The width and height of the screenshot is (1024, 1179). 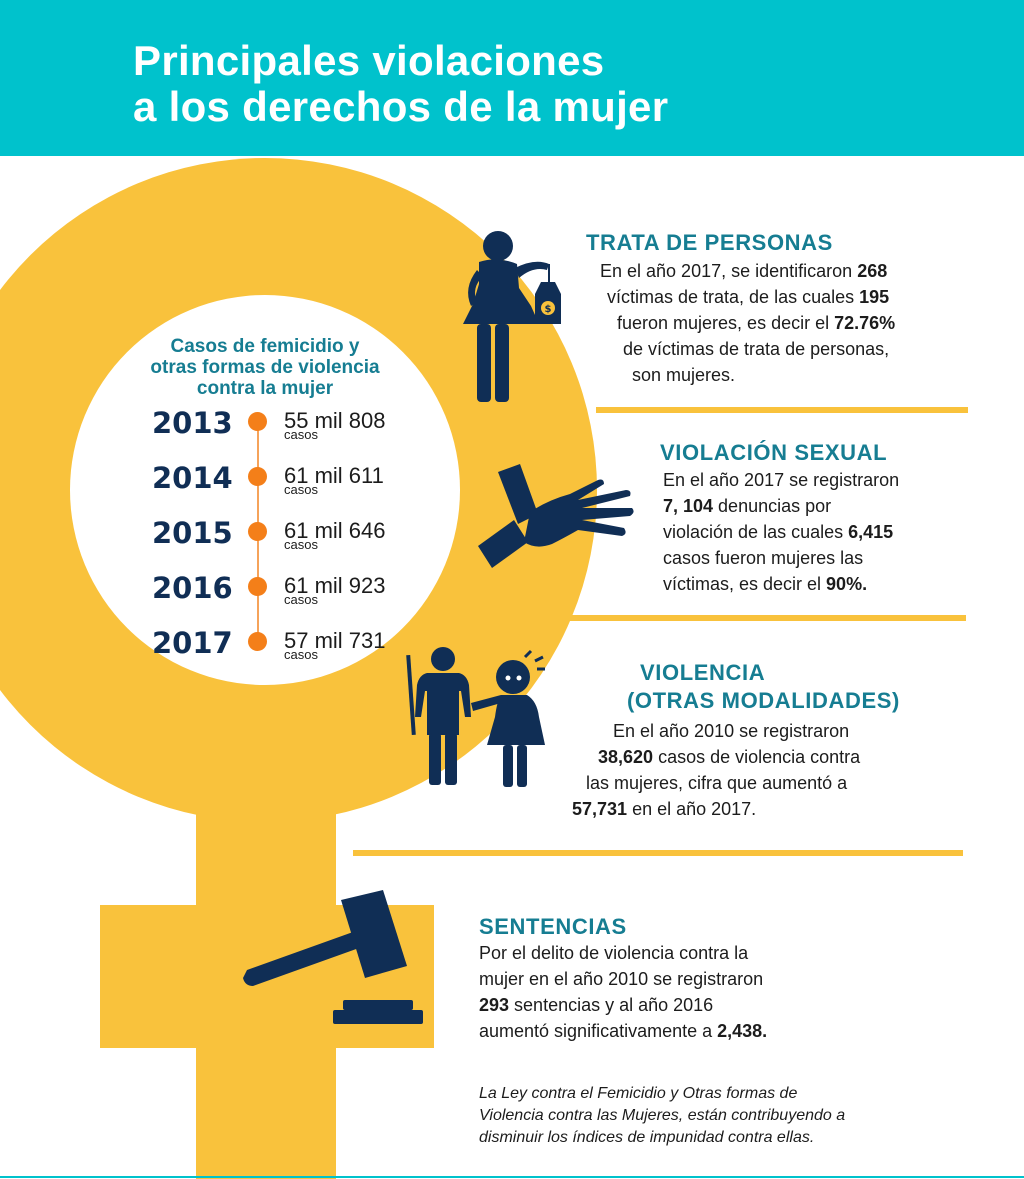 What do you see at coordinates (401, 106) in the screenshot?
I see `page-title-line2: a los derechos de la mujer` at bounding box center [401, 106].